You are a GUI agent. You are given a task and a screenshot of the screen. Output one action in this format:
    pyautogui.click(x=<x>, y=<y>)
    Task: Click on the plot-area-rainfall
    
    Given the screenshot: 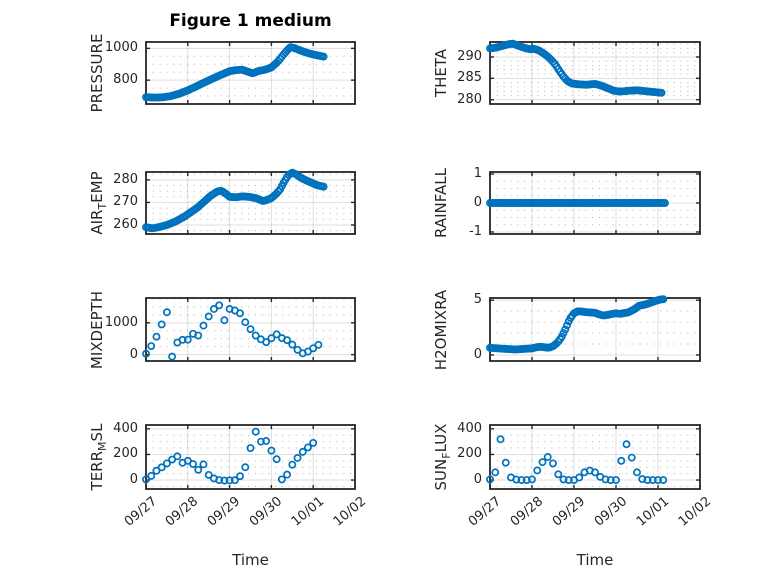 What is the action you would take?
    pyautogui.click(x=593, y=203)
    